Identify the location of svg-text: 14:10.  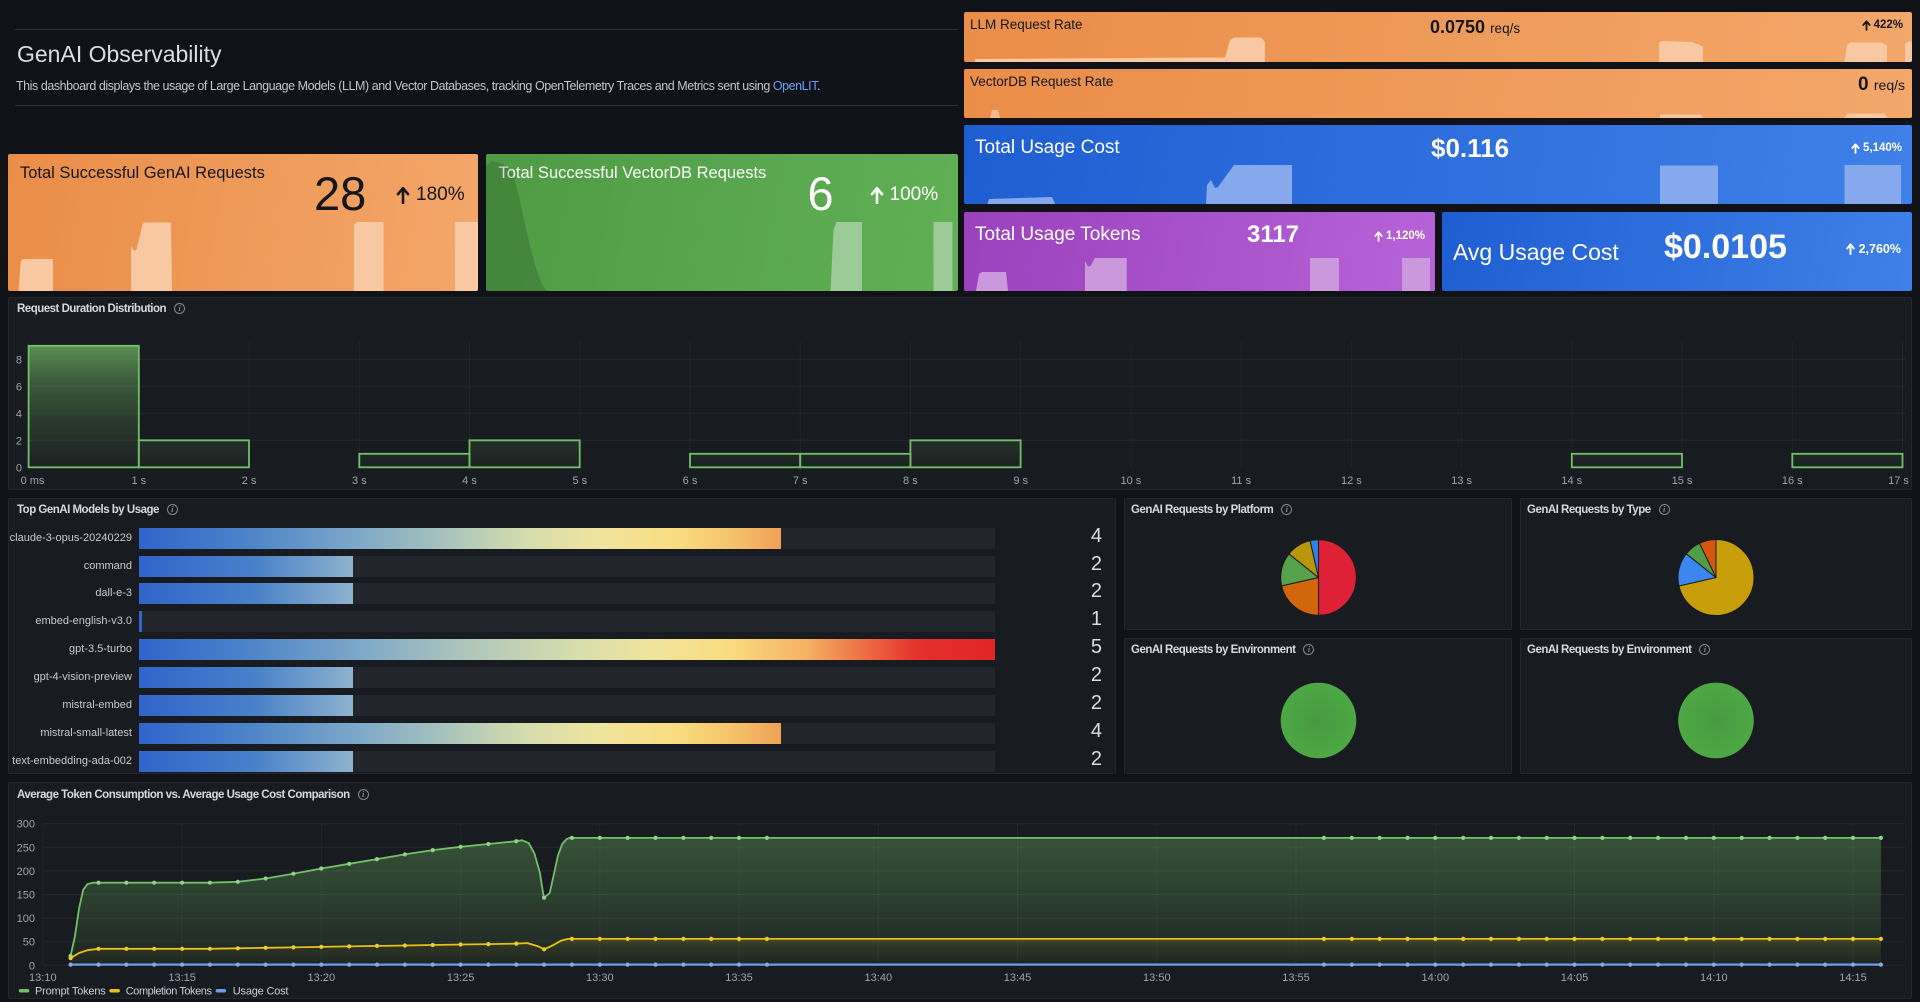
(1714, 978).